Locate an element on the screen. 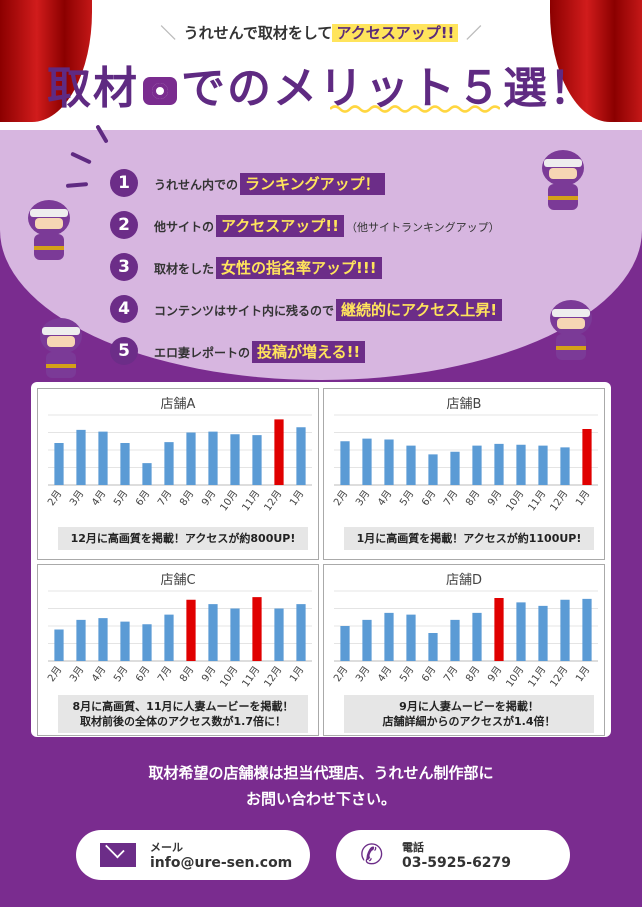 The height and width of the screenshot is (907, 642). chart-note-line: 12月に高画質を掲載！アクセスが約800UP! is located at coordinates (183, 538).